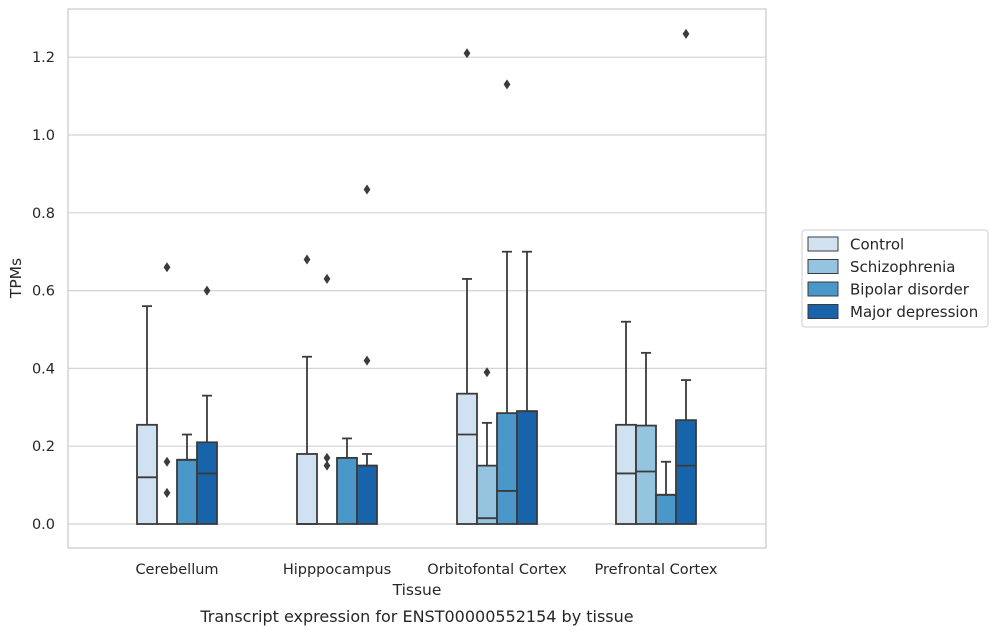  I want to click on legend-item: Control, so click(855, 245).